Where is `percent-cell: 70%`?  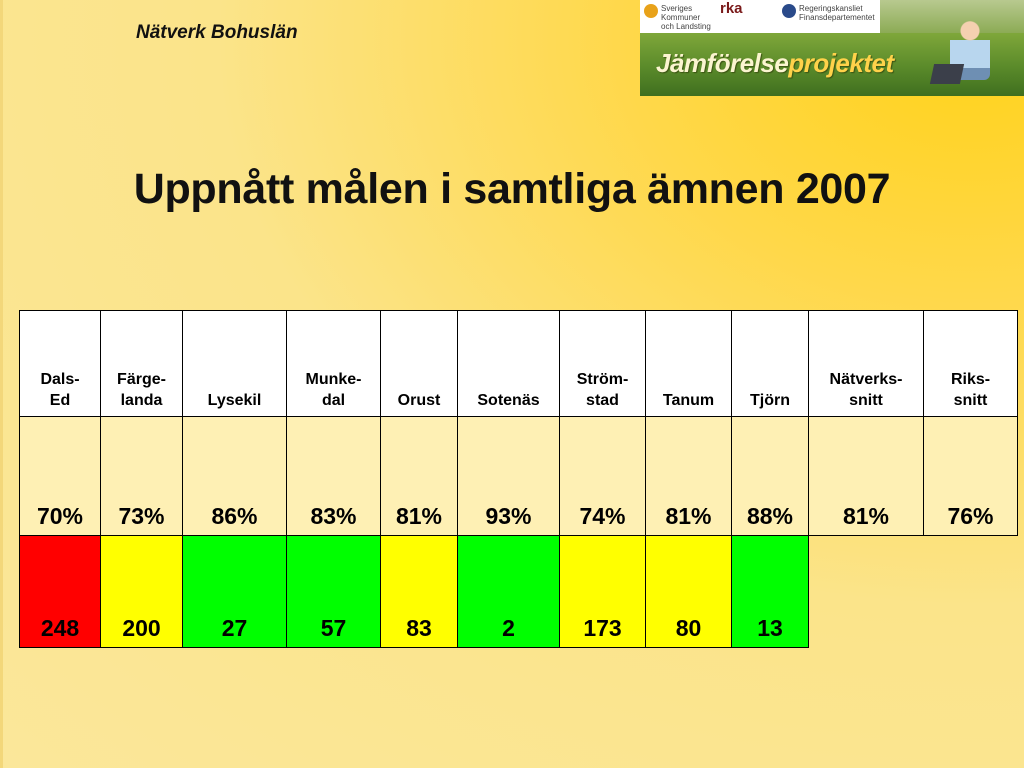
percent-cell: 70% is located at coordinates (60, 476).